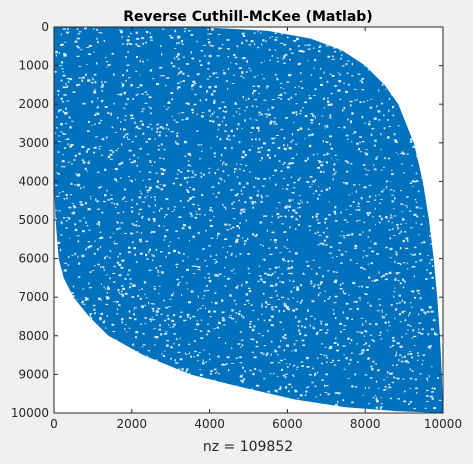  What do you see at coordinates (209, 424) in the screenshot?
I see `x-tick-label: 4000` at bounding box center [209, 424].